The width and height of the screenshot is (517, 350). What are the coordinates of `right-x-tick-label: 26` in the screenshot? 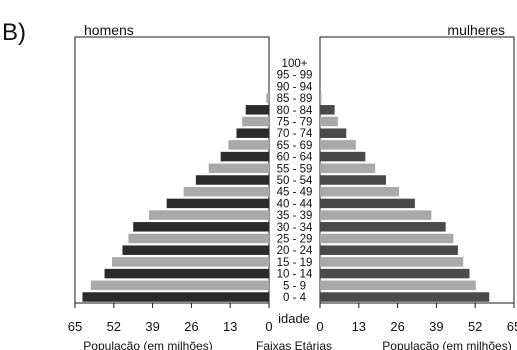 It's located at (397, 326).